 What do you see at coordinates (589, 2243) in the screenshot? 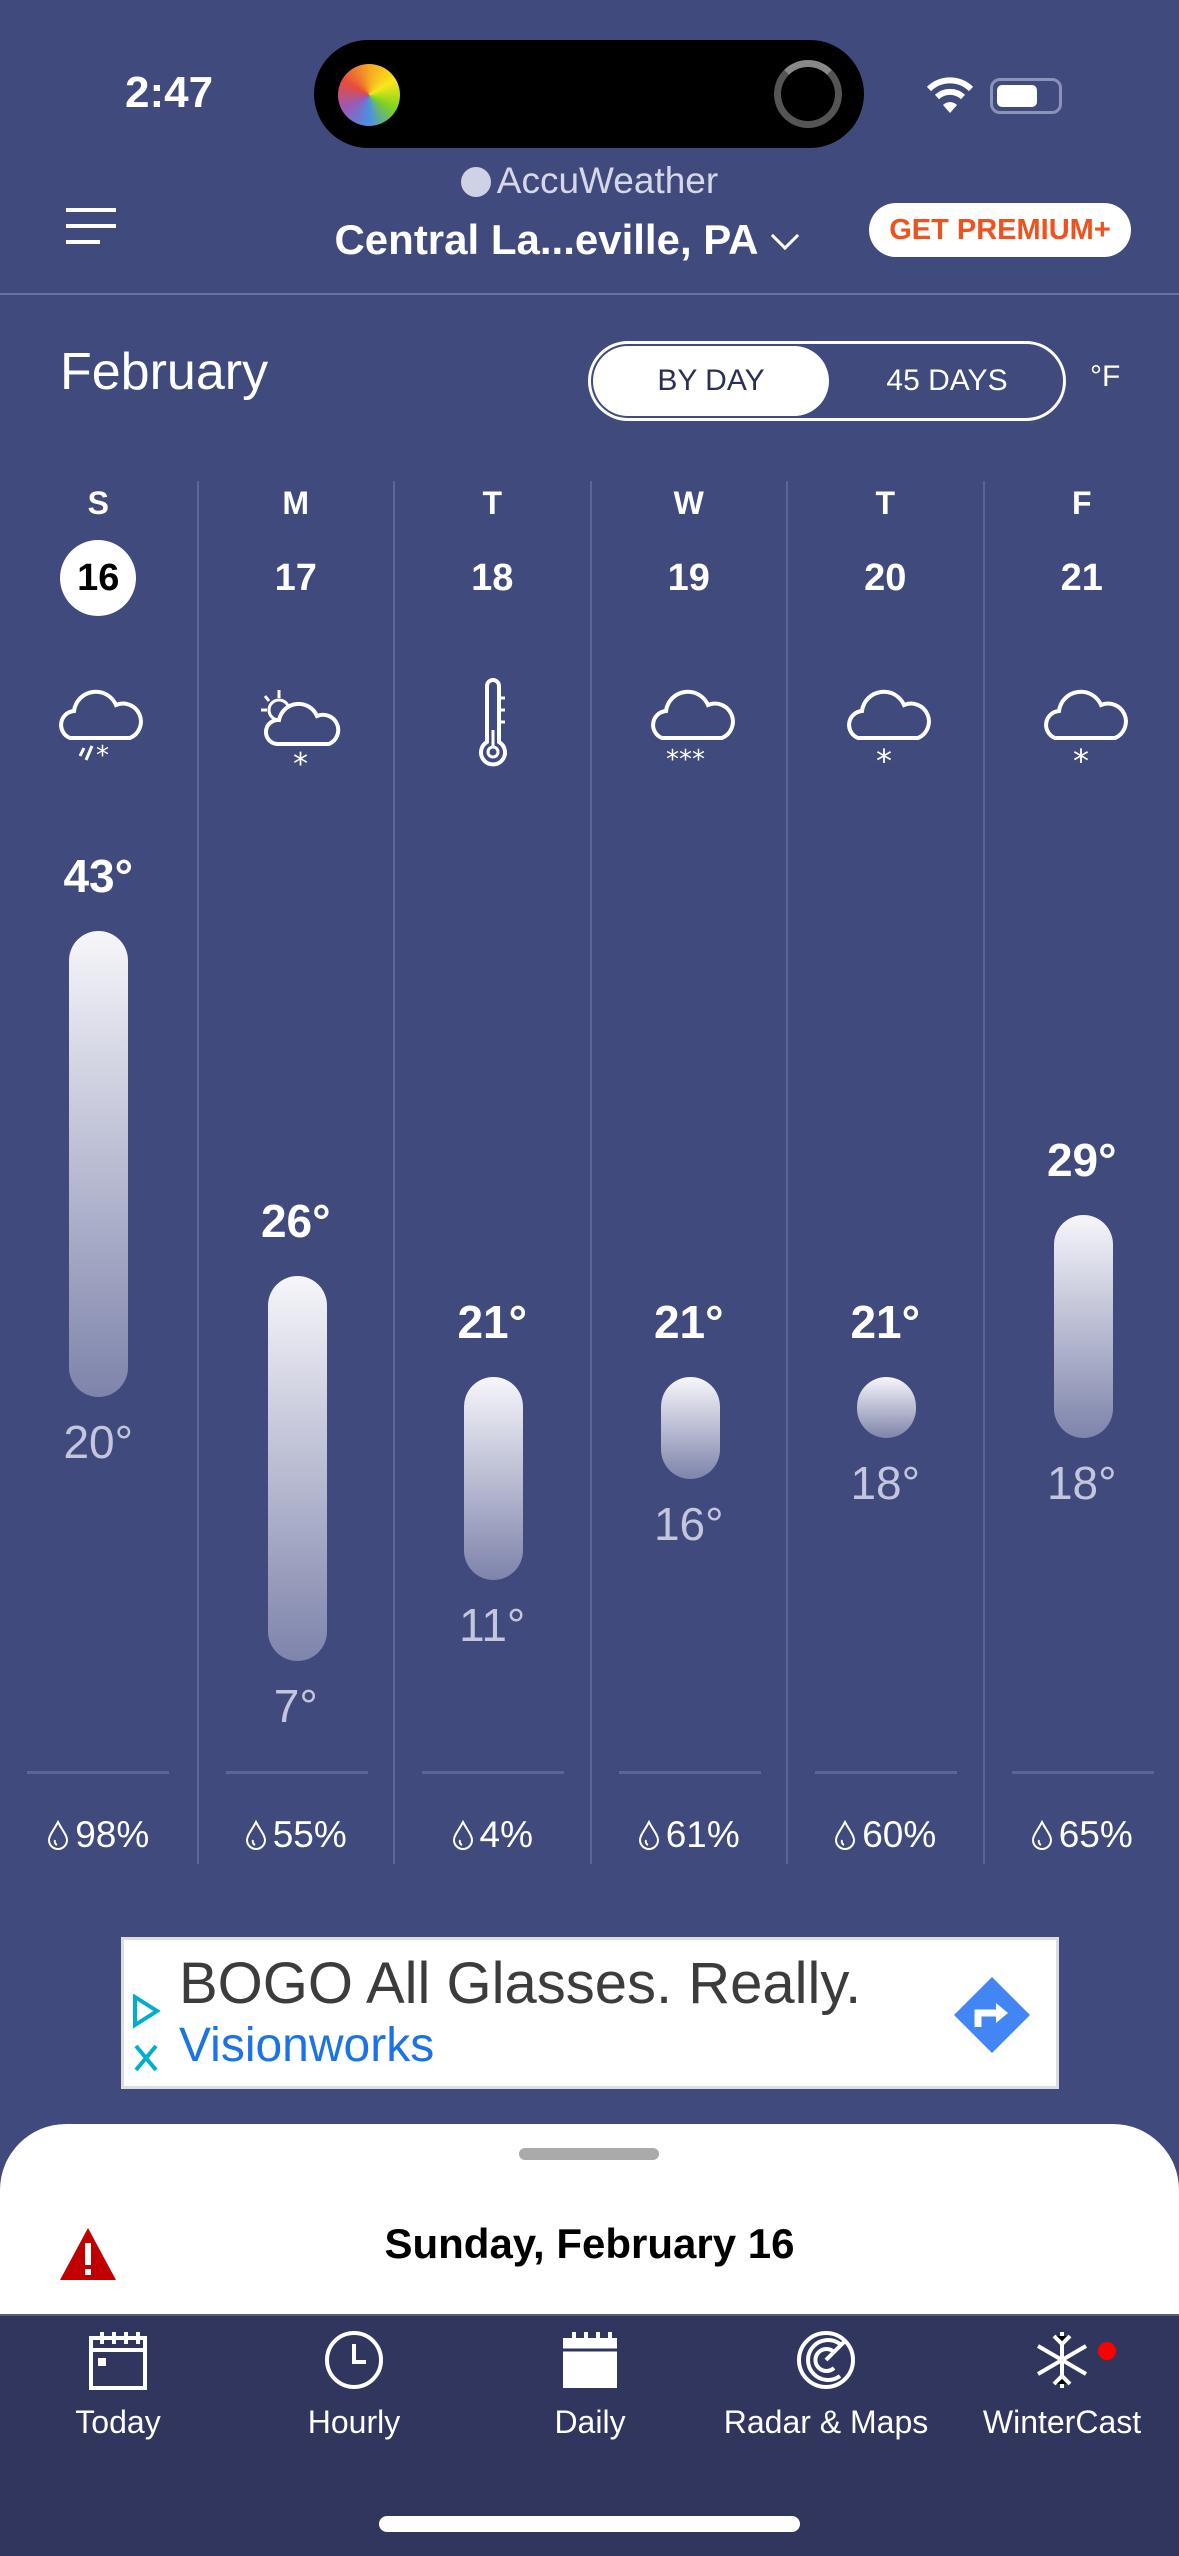
I see `sheet-title: Sunday, February 16` at bounding box center [589, 2243].